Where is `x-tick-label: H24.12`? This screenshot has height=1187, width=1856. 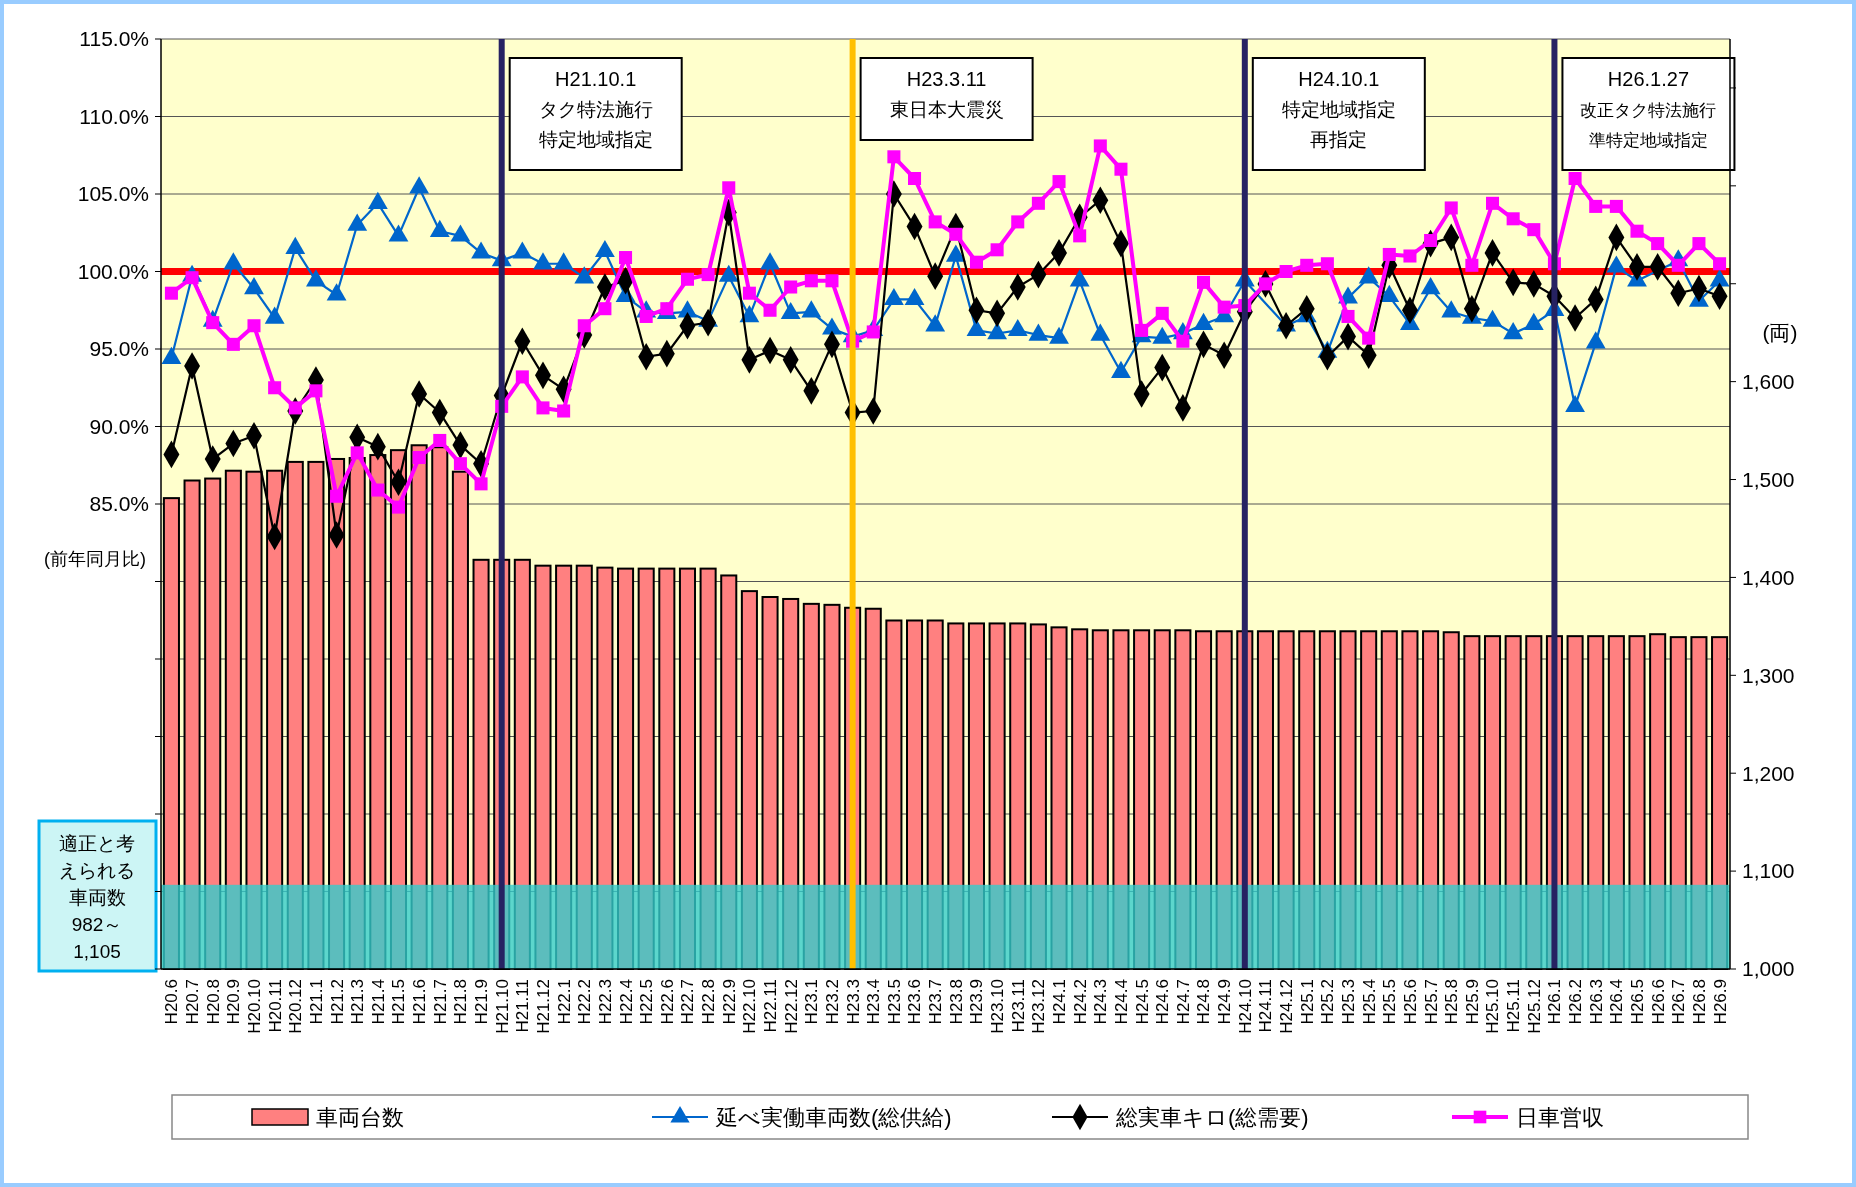 x-tick-label: H24.12 is located at coordinates (1287, 1006).